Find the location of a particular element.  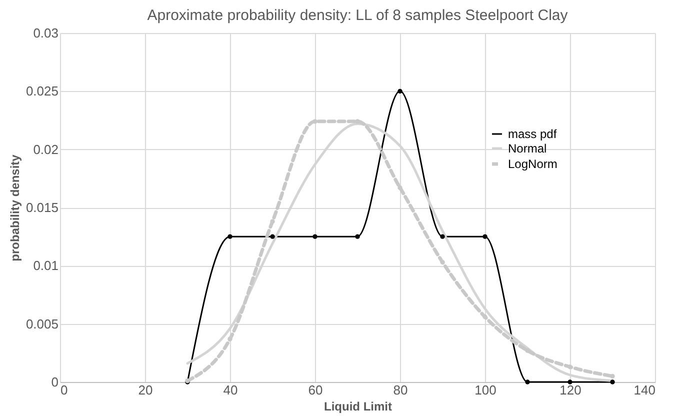

y-tick-label: 0.005 is located at coordinates (42, 324).